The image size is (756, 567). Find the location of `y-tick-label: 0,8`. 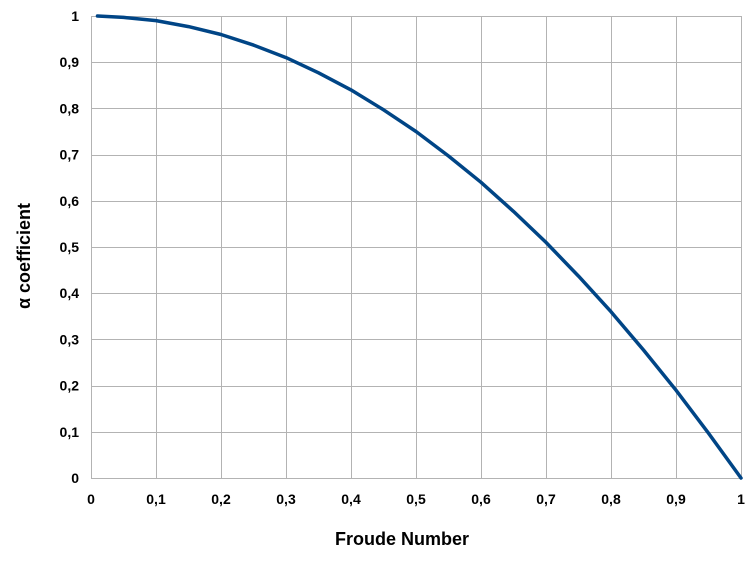

y-tick-label: 0,8 is located at coordinates (70, 108).